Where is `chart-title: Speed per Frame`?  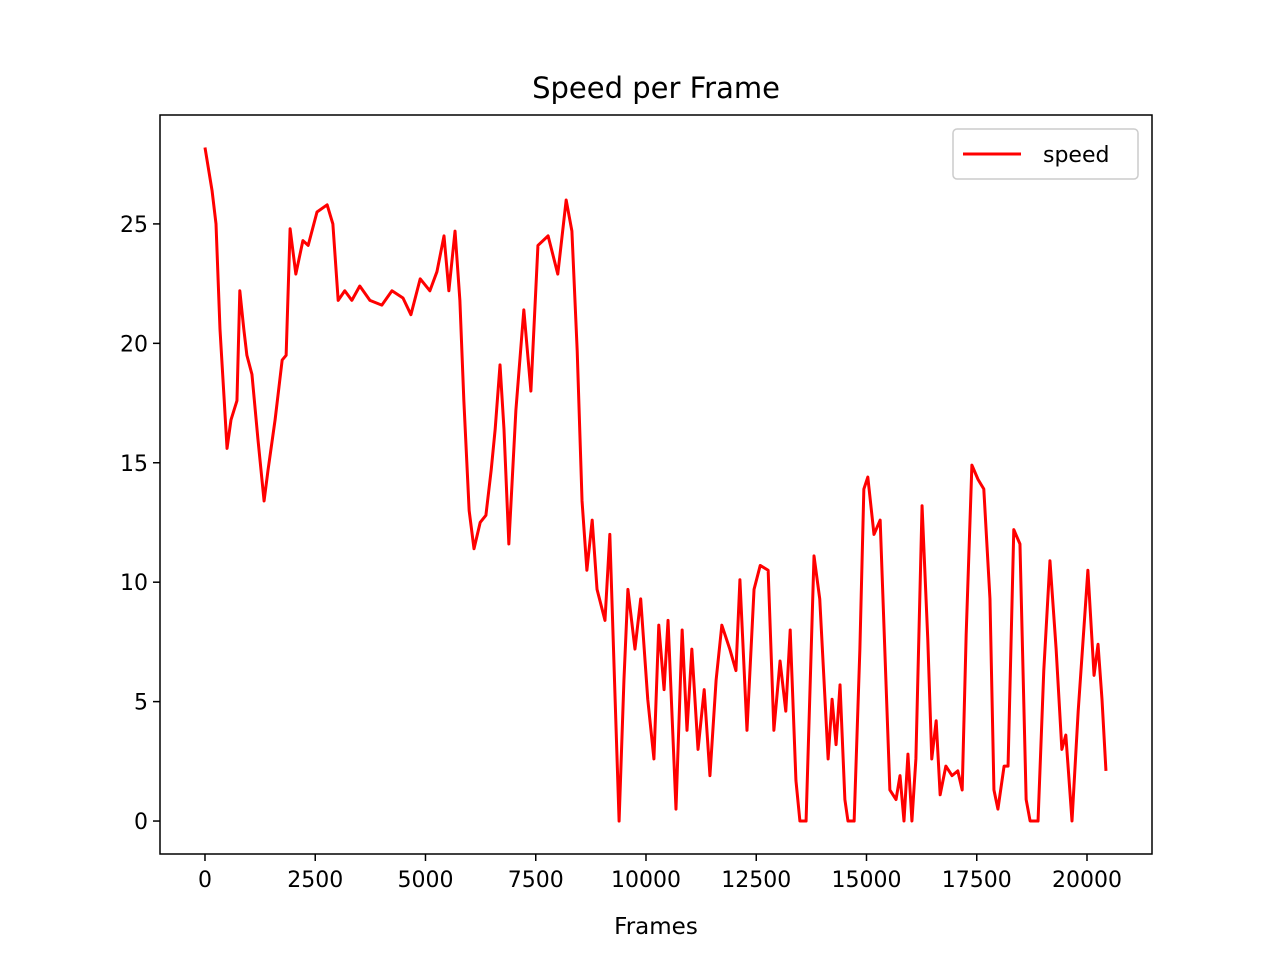
chart-title: Speed per Frame is located at coordinates (656, 88).